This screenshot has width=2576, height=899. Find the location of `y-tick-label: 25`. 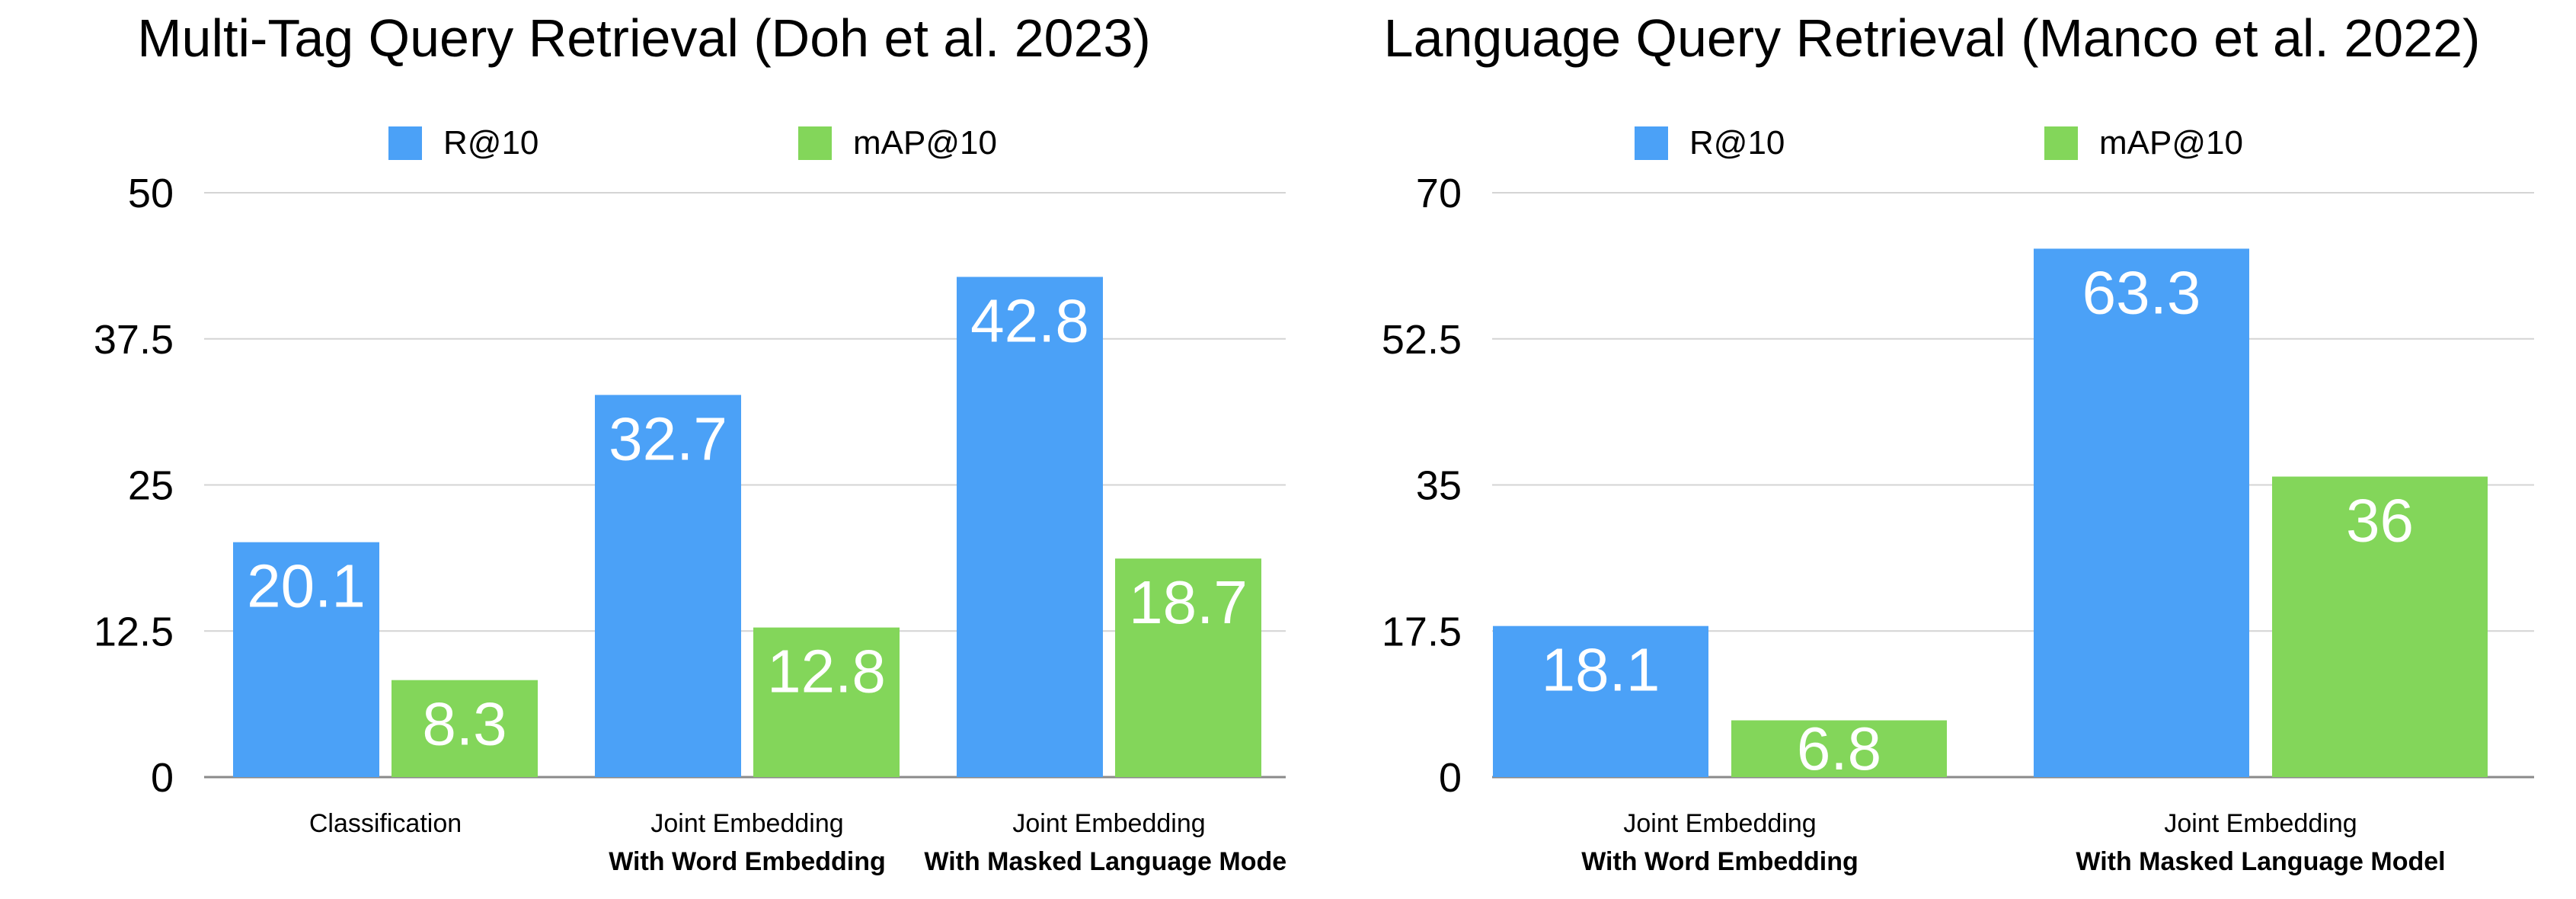

y-tick-label: 25 is located at coordinates (151, 486).